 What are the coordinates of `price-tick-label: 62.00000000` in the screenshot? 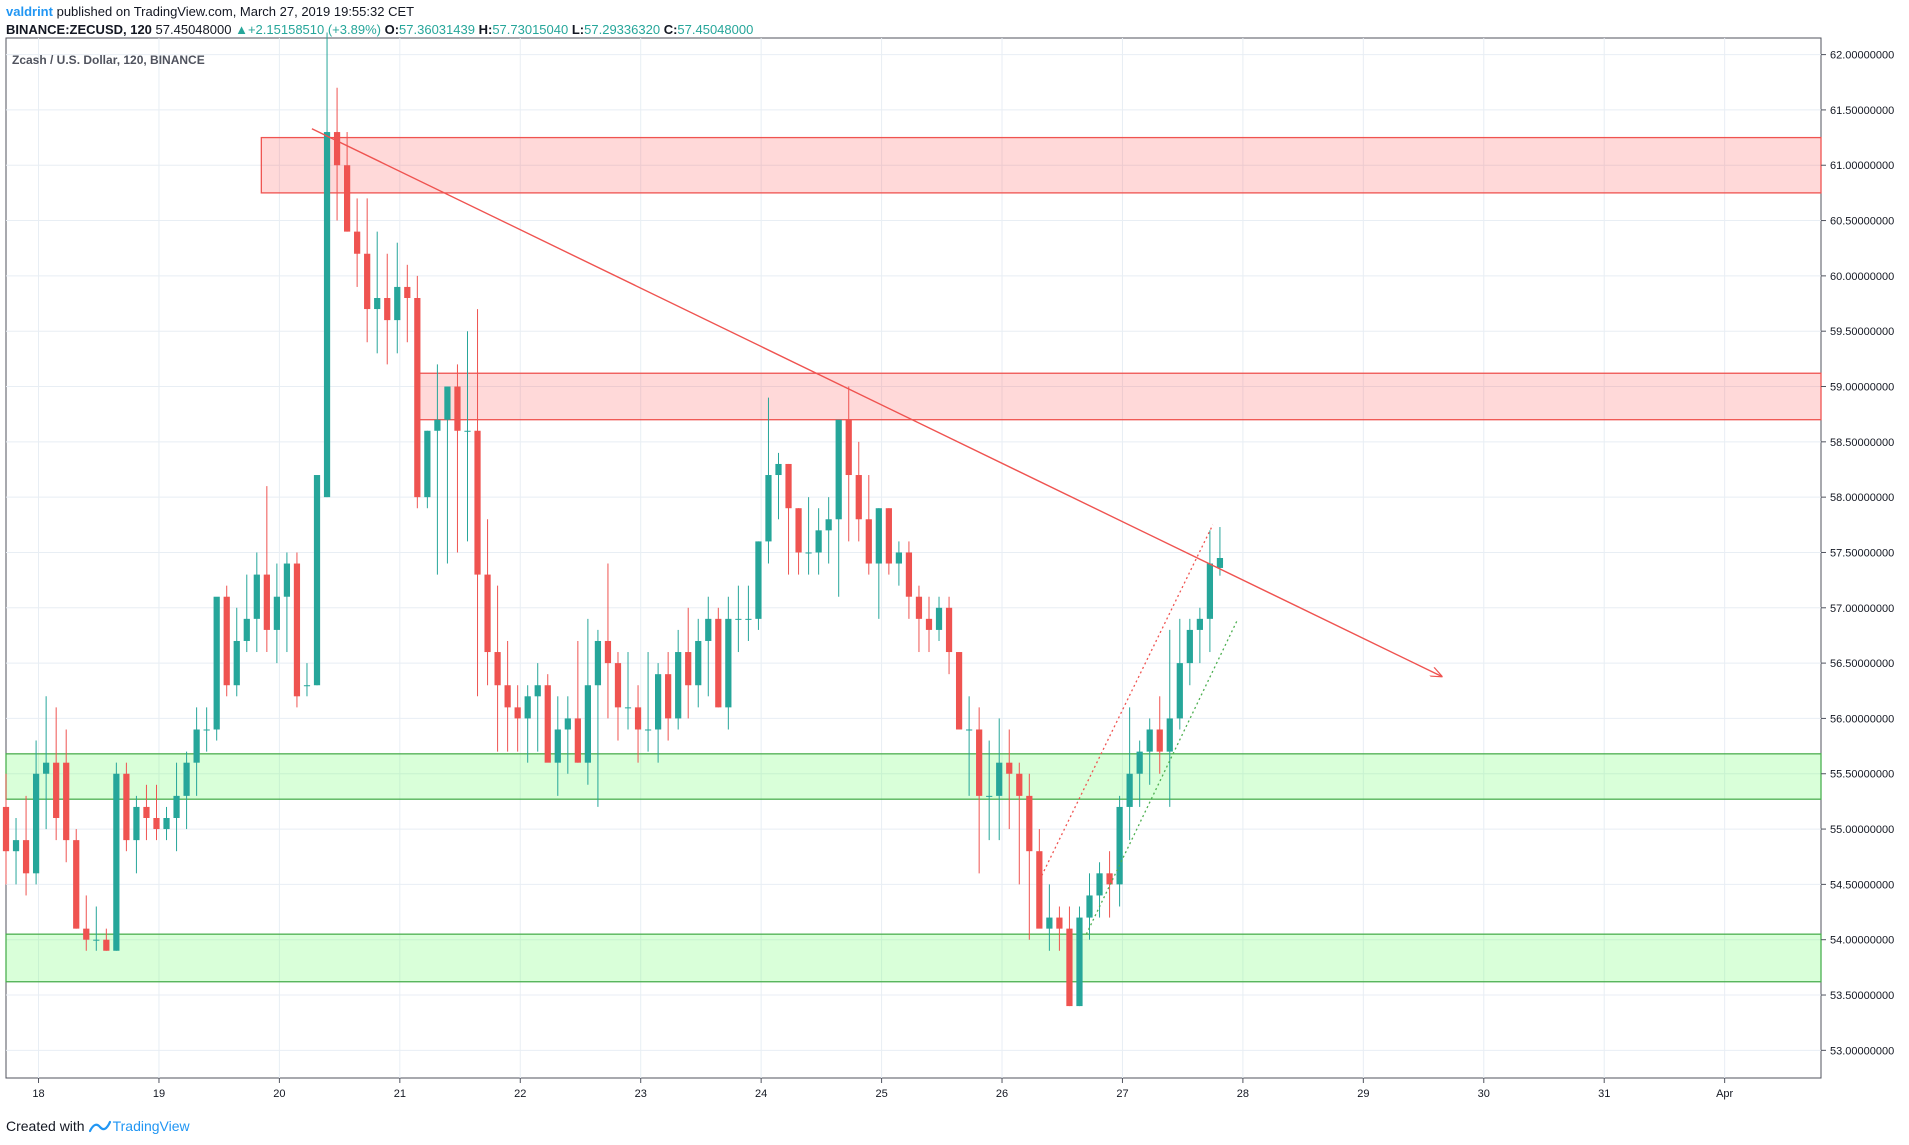 It's located at (1862, 56).